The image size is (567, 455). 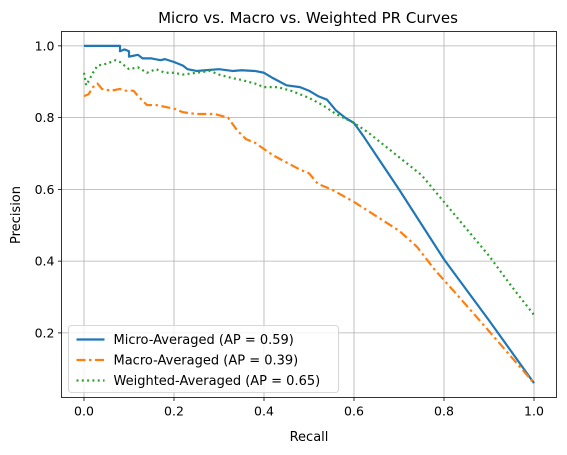 What do you see at coordinates (264, 411) in the screenshot?
I see `x-tick-label: 0.4` at bounding box center [264, 411].